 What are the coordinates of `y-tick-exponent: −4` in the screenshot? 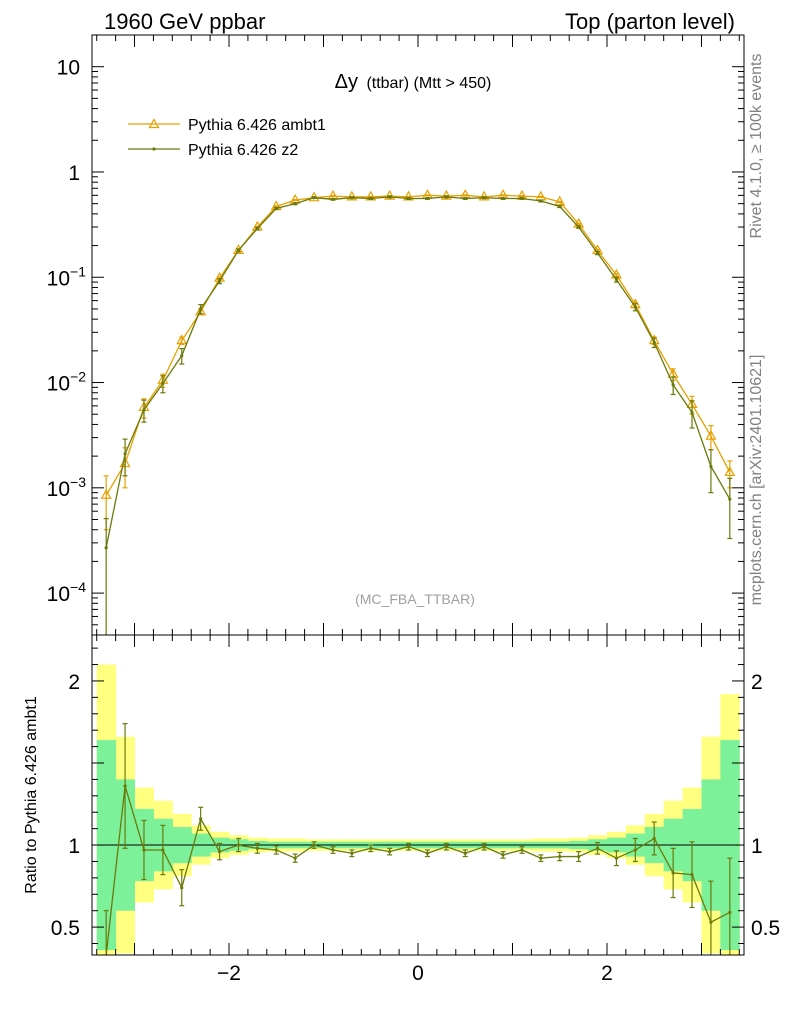 It's located at (78, 587).